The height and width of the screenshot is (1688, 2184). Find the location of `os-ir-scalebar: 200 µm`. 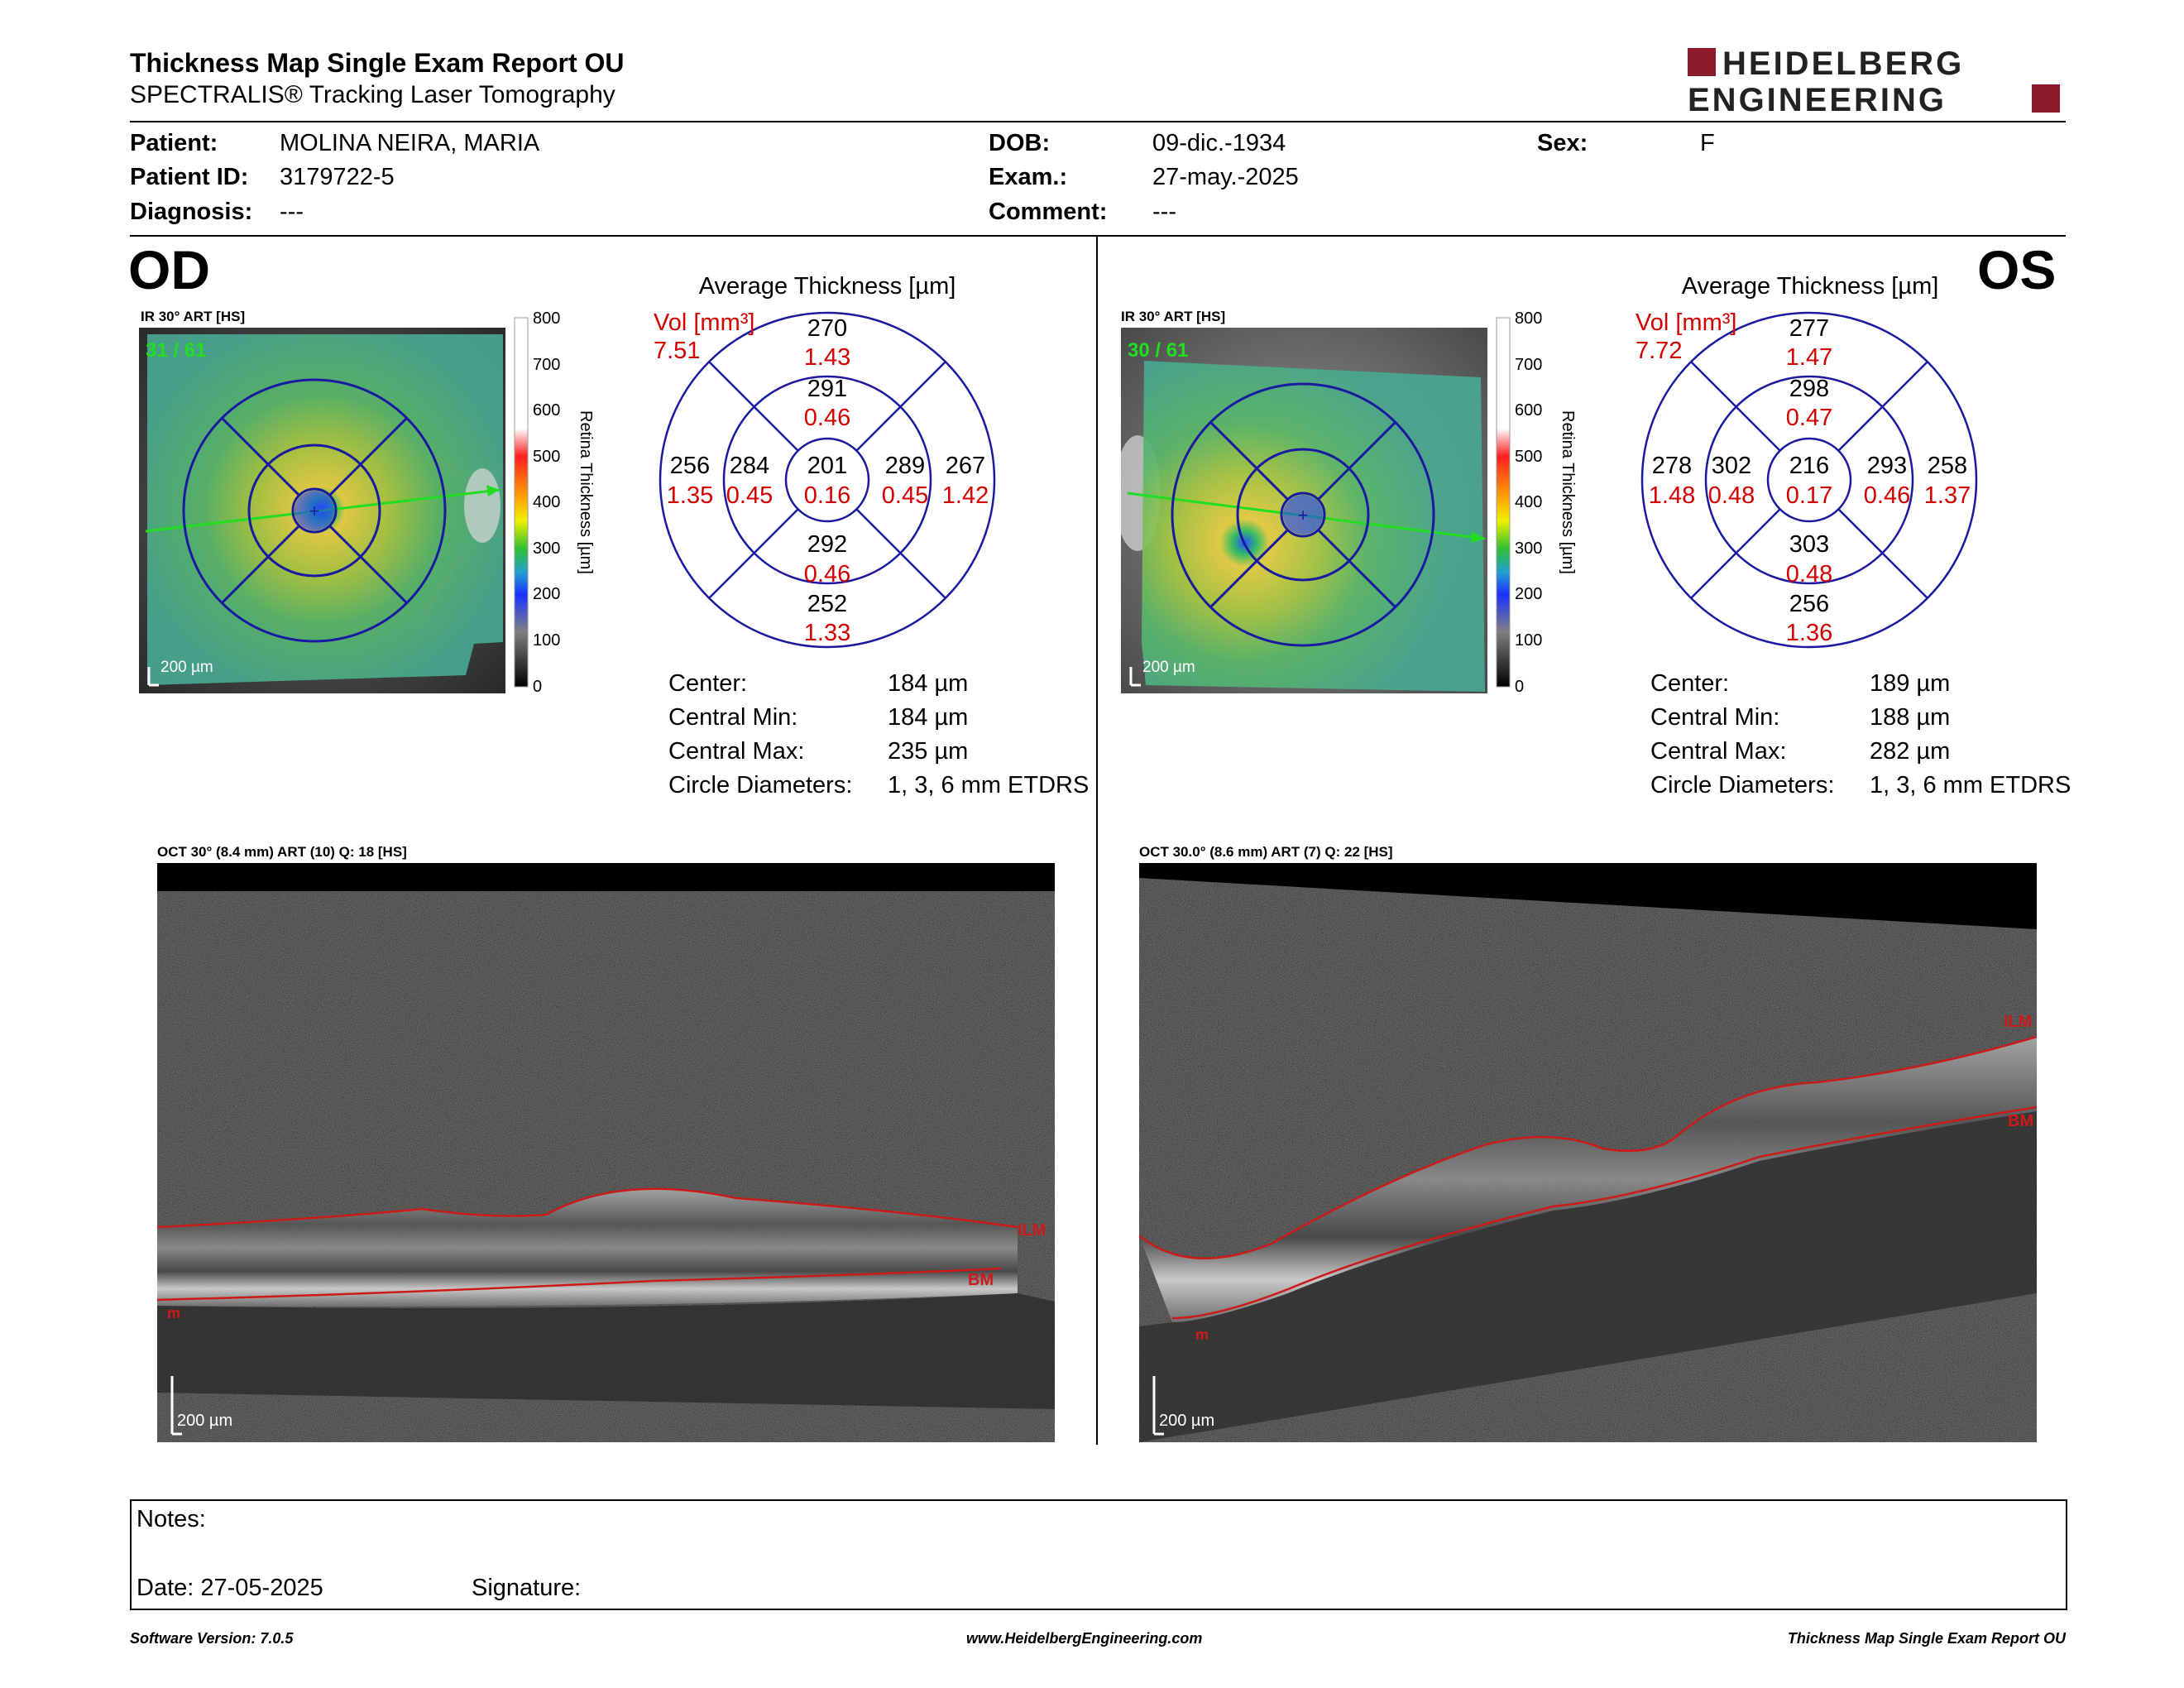

os-ir-scalebar: 200 µm is located at coordinates (1168, 667).